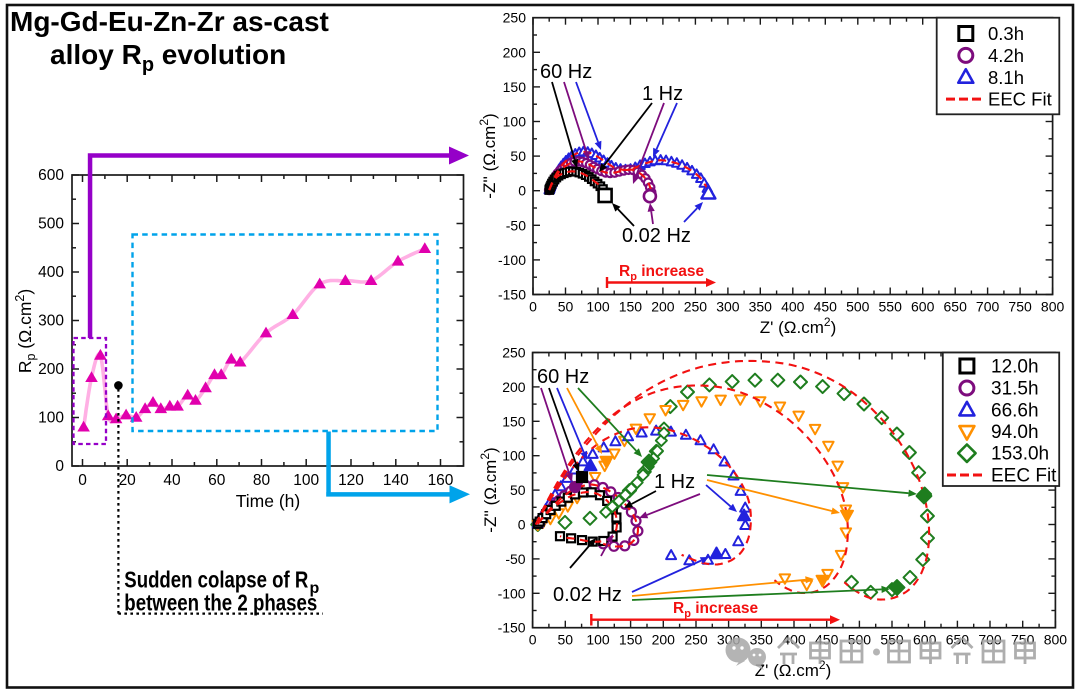 This screenshot has height=699, width=1080. Describe the element at coordinates (315, 588) in the screenshot. I see `svg-text: p` at that location.